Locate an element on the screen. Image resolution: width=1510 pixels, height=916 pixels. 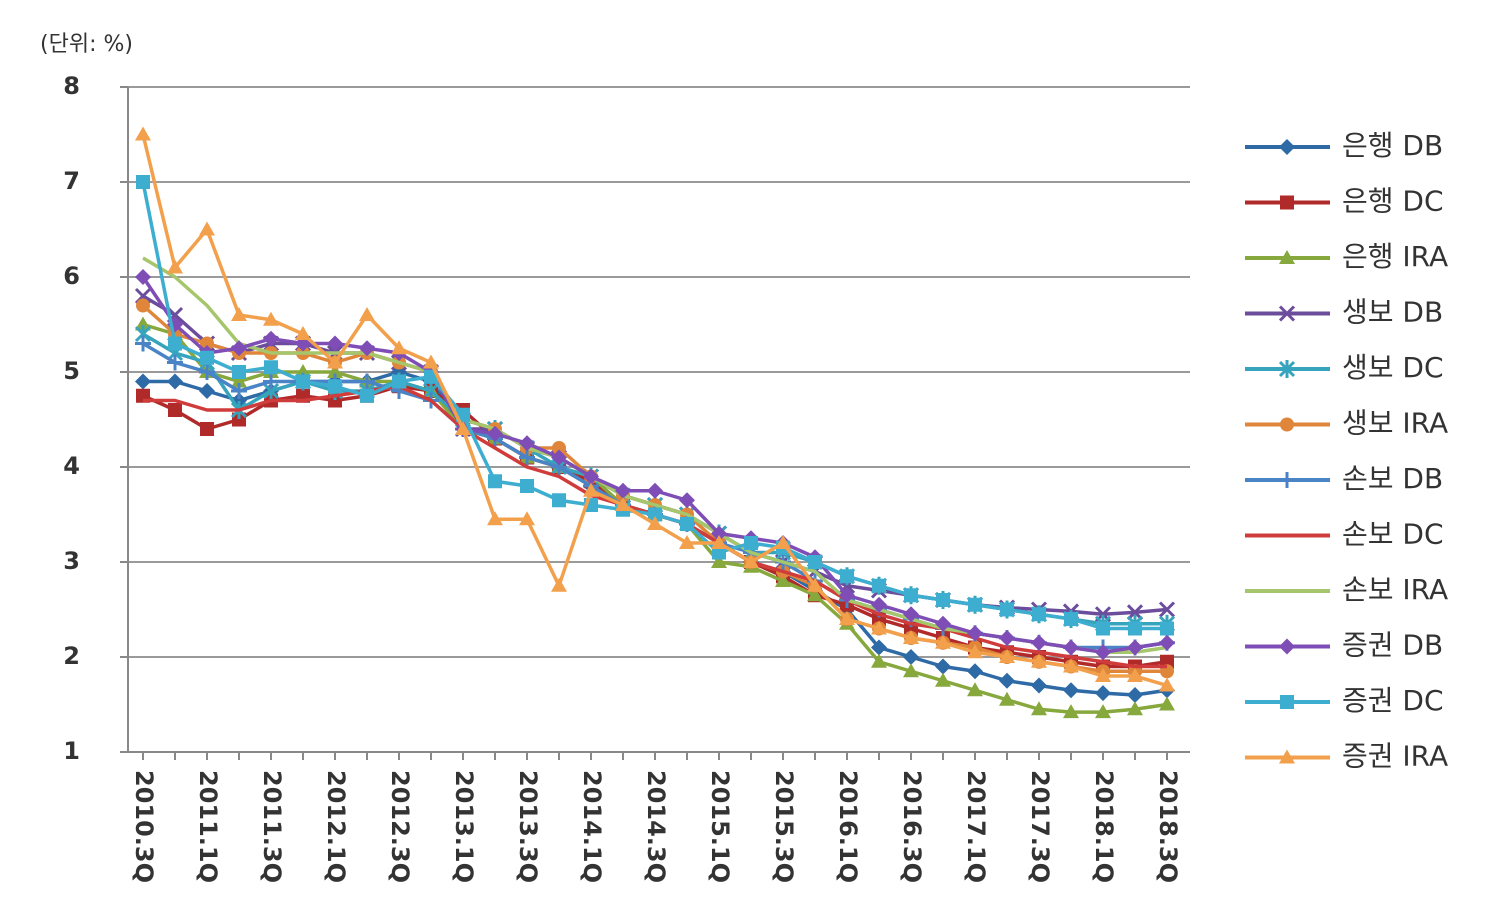
legend-label: 손보 DB is located at coordinates (1392, 478).